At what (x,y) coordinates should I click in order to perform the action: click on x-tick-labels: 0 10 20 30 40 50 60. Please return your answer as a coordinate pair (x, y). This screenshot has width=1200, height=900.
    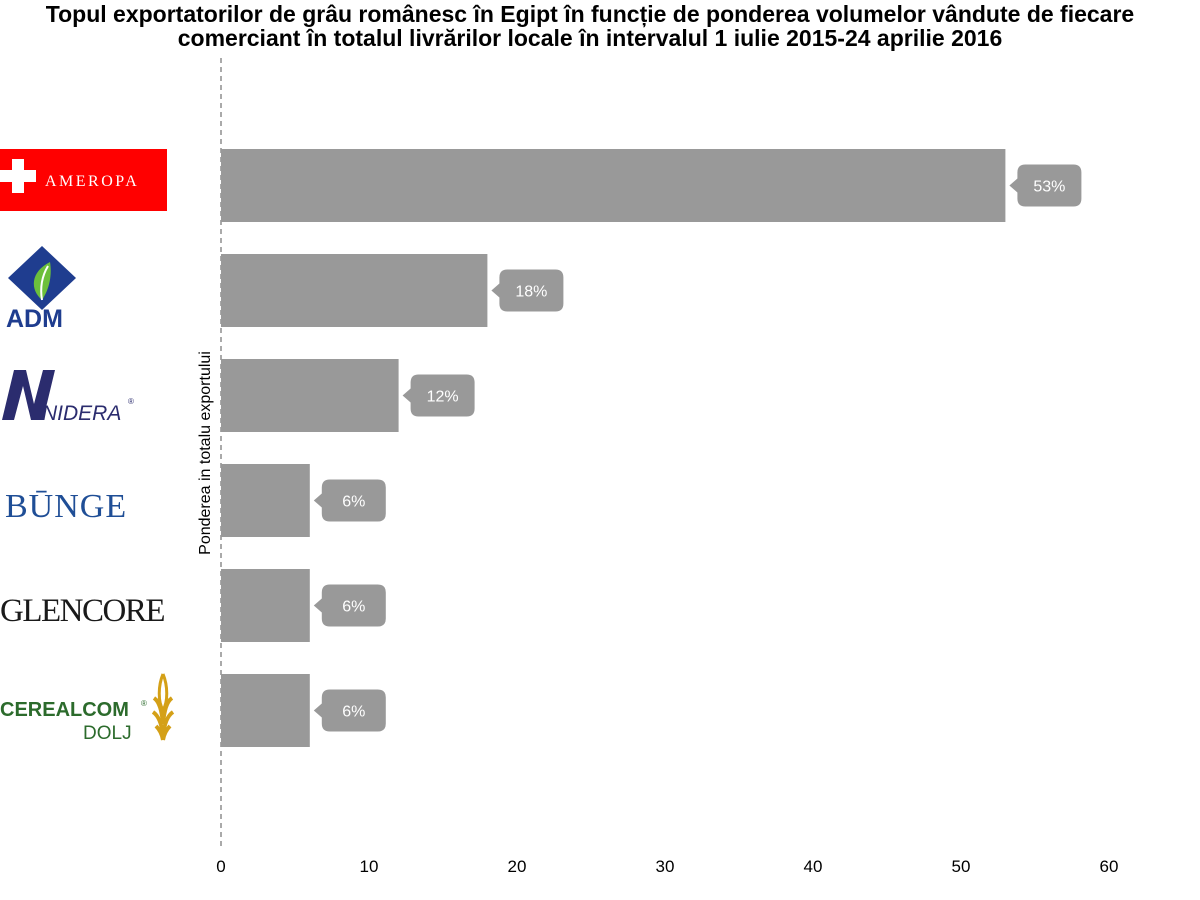
    Looking at the image, I should click on (667, 866).